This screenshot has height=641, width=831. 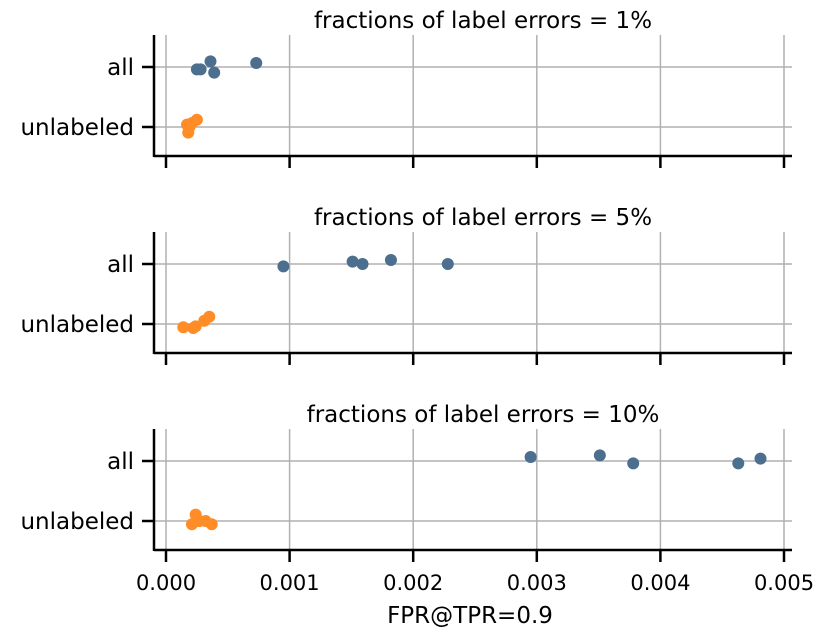 What do you see at coordinates (413, 583) in the screenshot?
I see `x-tick-label: 0.002` at bounding box center [413, 583].